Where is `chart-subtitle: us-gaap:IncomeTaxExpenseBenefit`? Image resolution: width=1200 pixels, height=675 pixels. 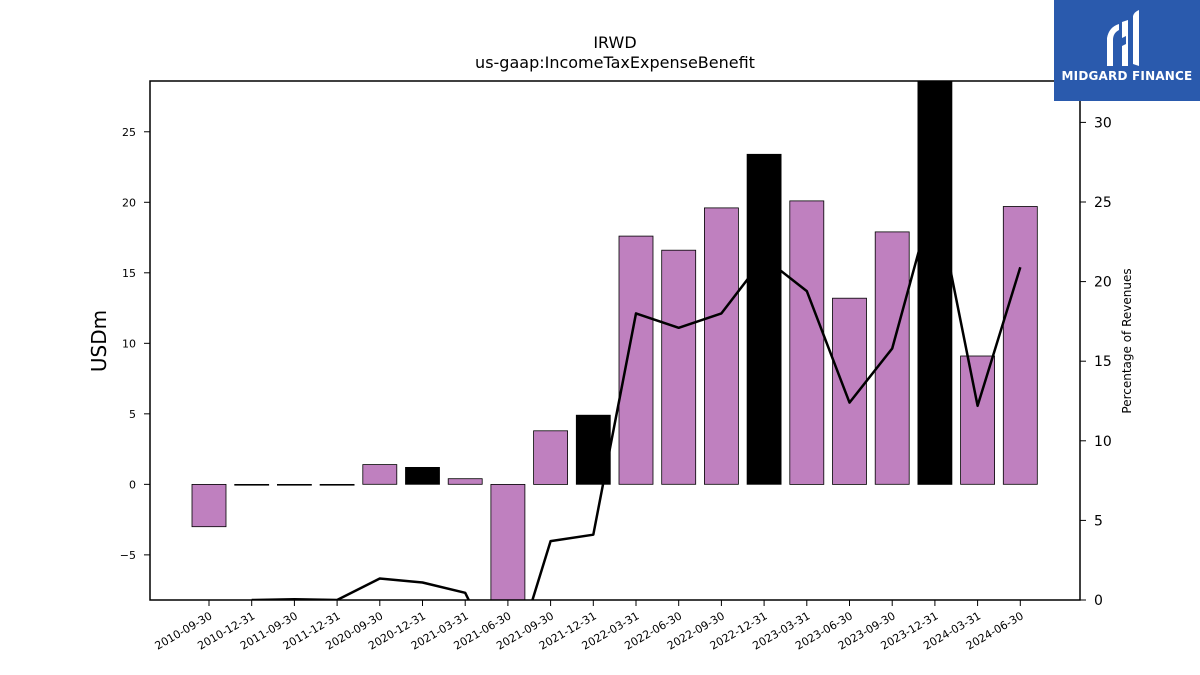 chart-subtitle: us-gaap:IncomeTaxExpenseBenefit is located at coordinates (615, 62).